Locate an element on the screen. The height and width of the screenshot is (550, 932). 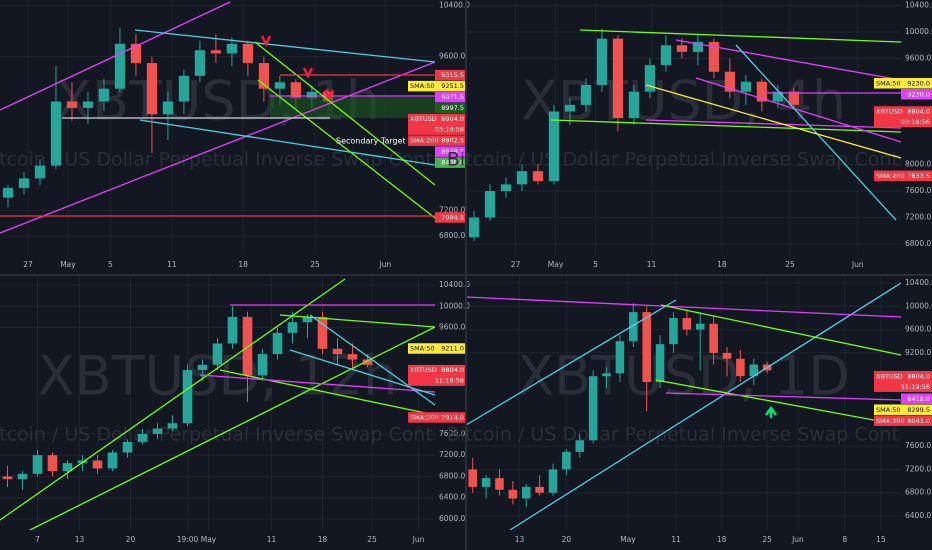
price-tag-name: SMA:200 is located at coordinates (890, 176).